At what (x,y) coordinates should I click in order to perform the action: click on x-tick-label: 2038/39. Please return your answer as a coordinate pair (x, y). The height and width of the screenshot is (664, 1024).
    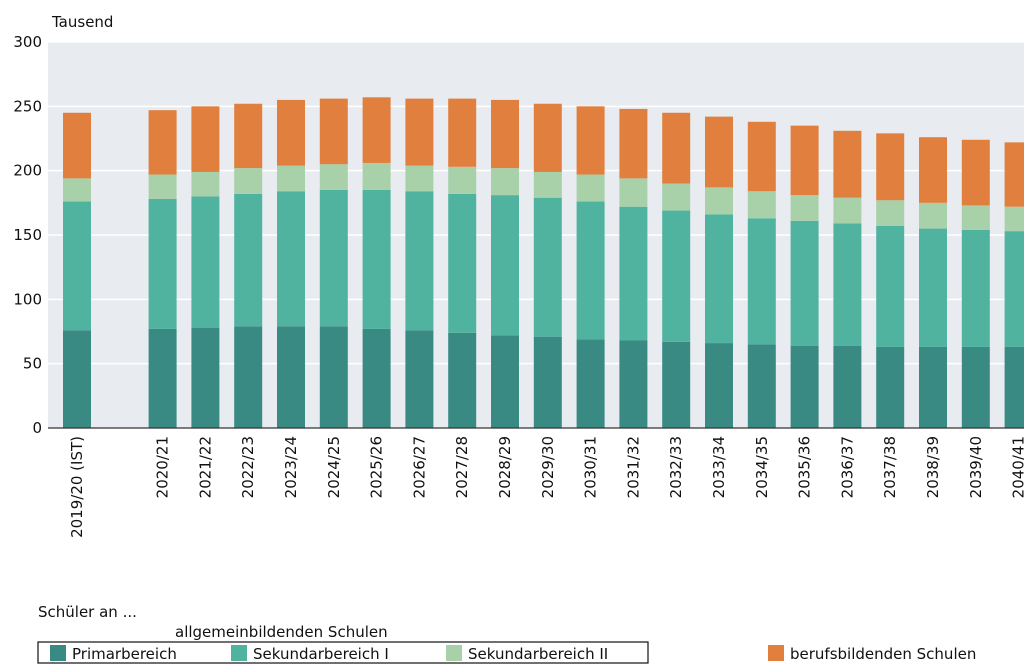
    Looking at the image, I should click on (933, 467).